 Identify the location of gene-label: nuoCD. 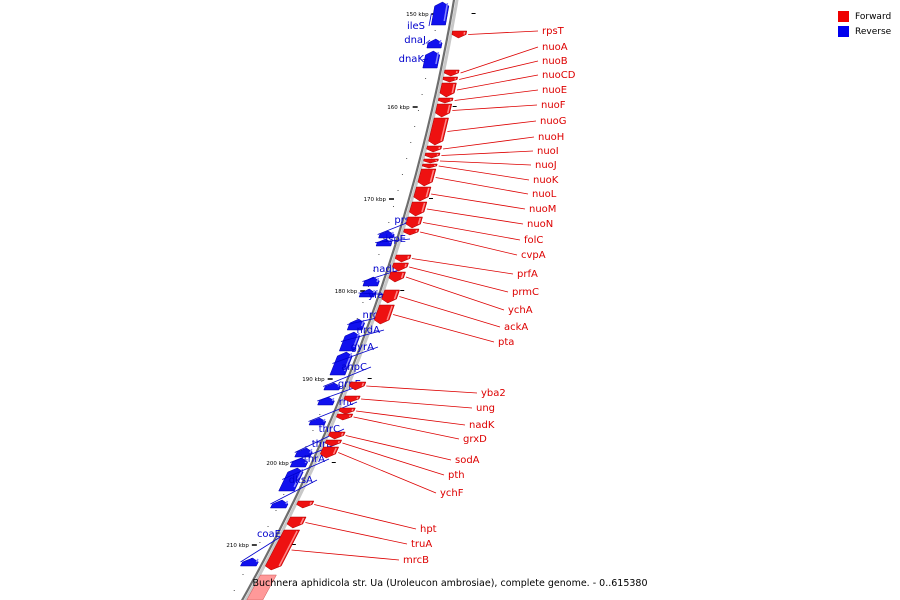
(559, 75).